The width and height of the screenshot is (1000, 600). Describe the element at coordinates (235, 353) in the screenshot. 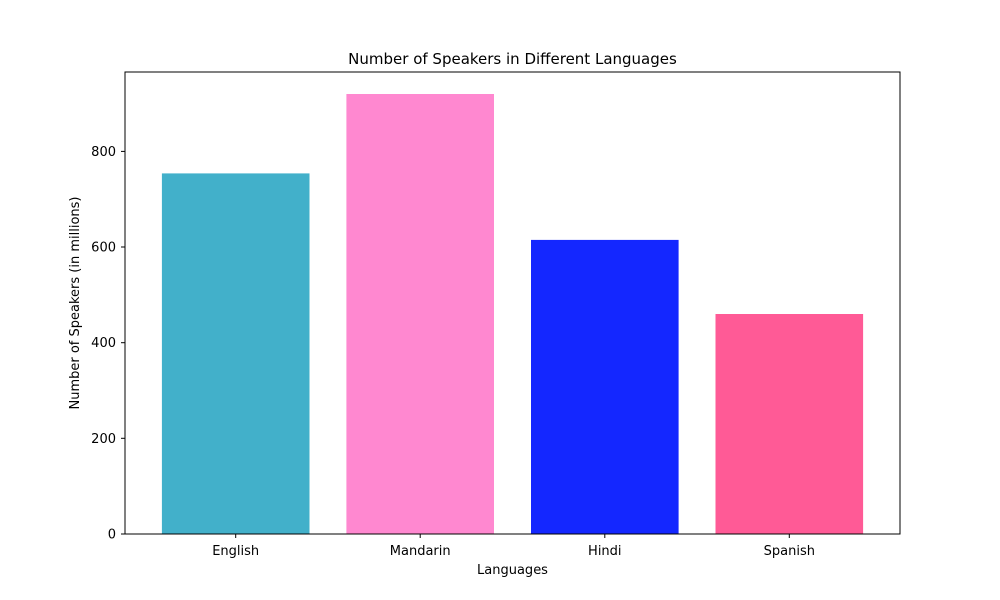

I see `bar-english` at that location.